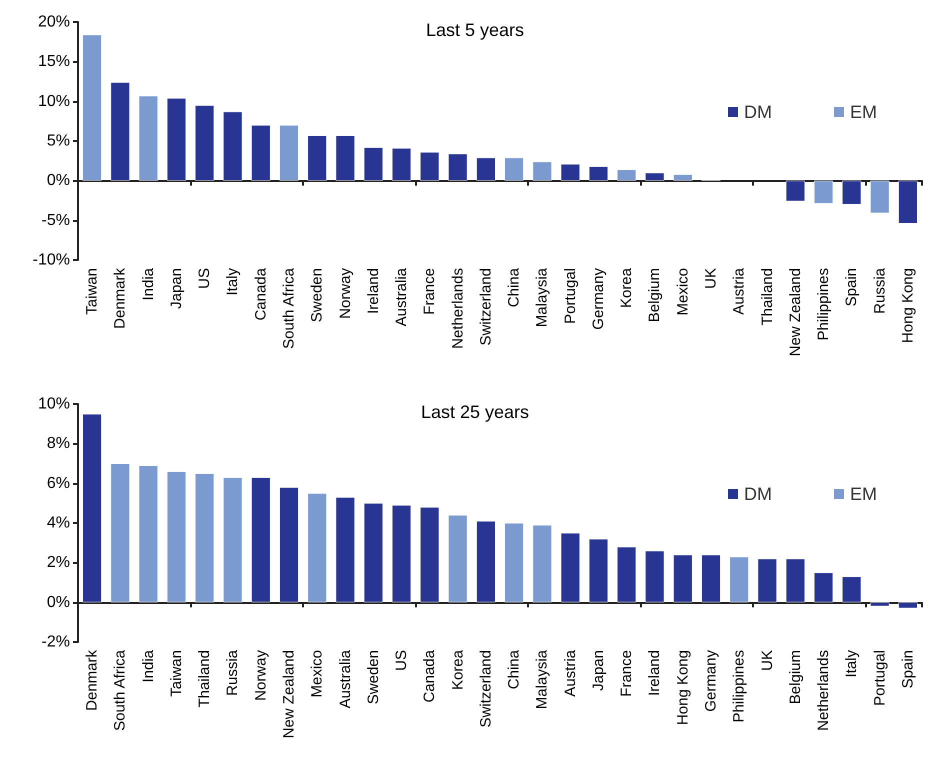 The width and height of the screenshot is (950, 780). What do you see at coordinates (54, 61) in the screenshot?
I see `y-tick-label: 15%` at bounding box center [54, 61].